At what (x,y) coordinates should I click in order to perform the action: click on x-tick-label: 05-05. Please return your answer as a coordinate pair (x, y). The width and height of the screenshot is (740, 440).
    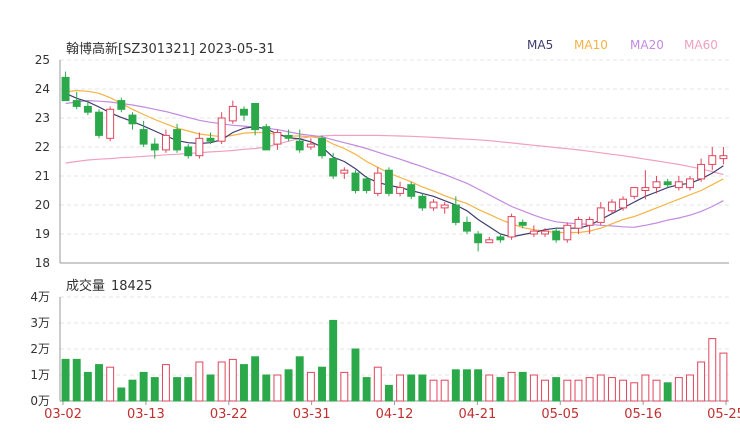
    Looking at the image, I should click on (560, 414).